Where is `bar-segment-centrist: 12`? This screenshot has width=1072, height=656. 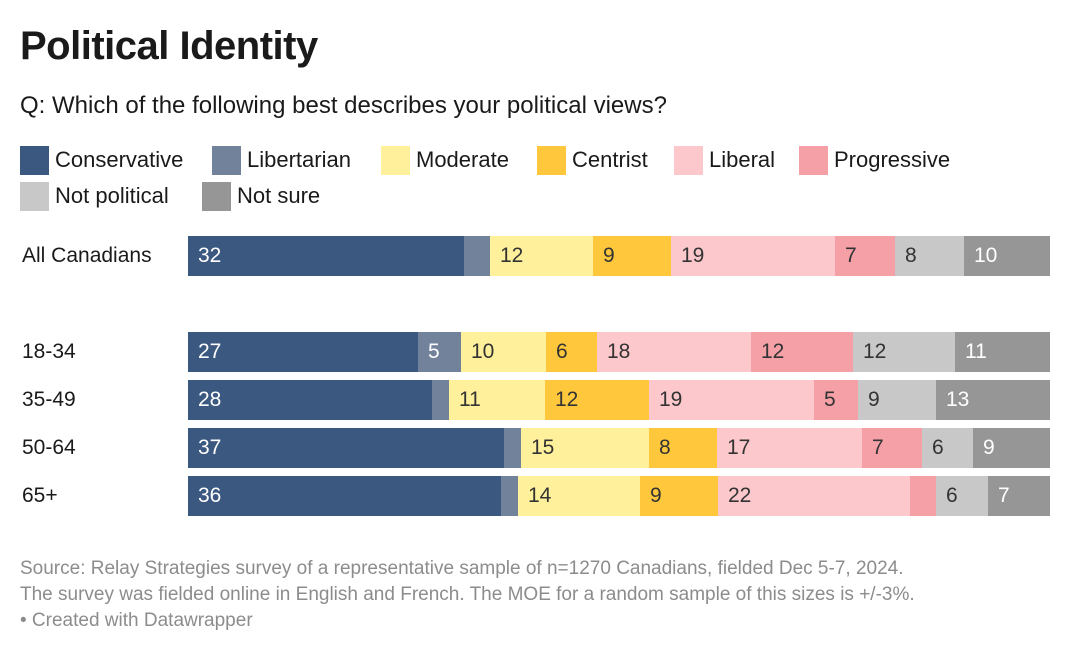
bar-segment-centrist: 12 is located at coordinates (597, 400).